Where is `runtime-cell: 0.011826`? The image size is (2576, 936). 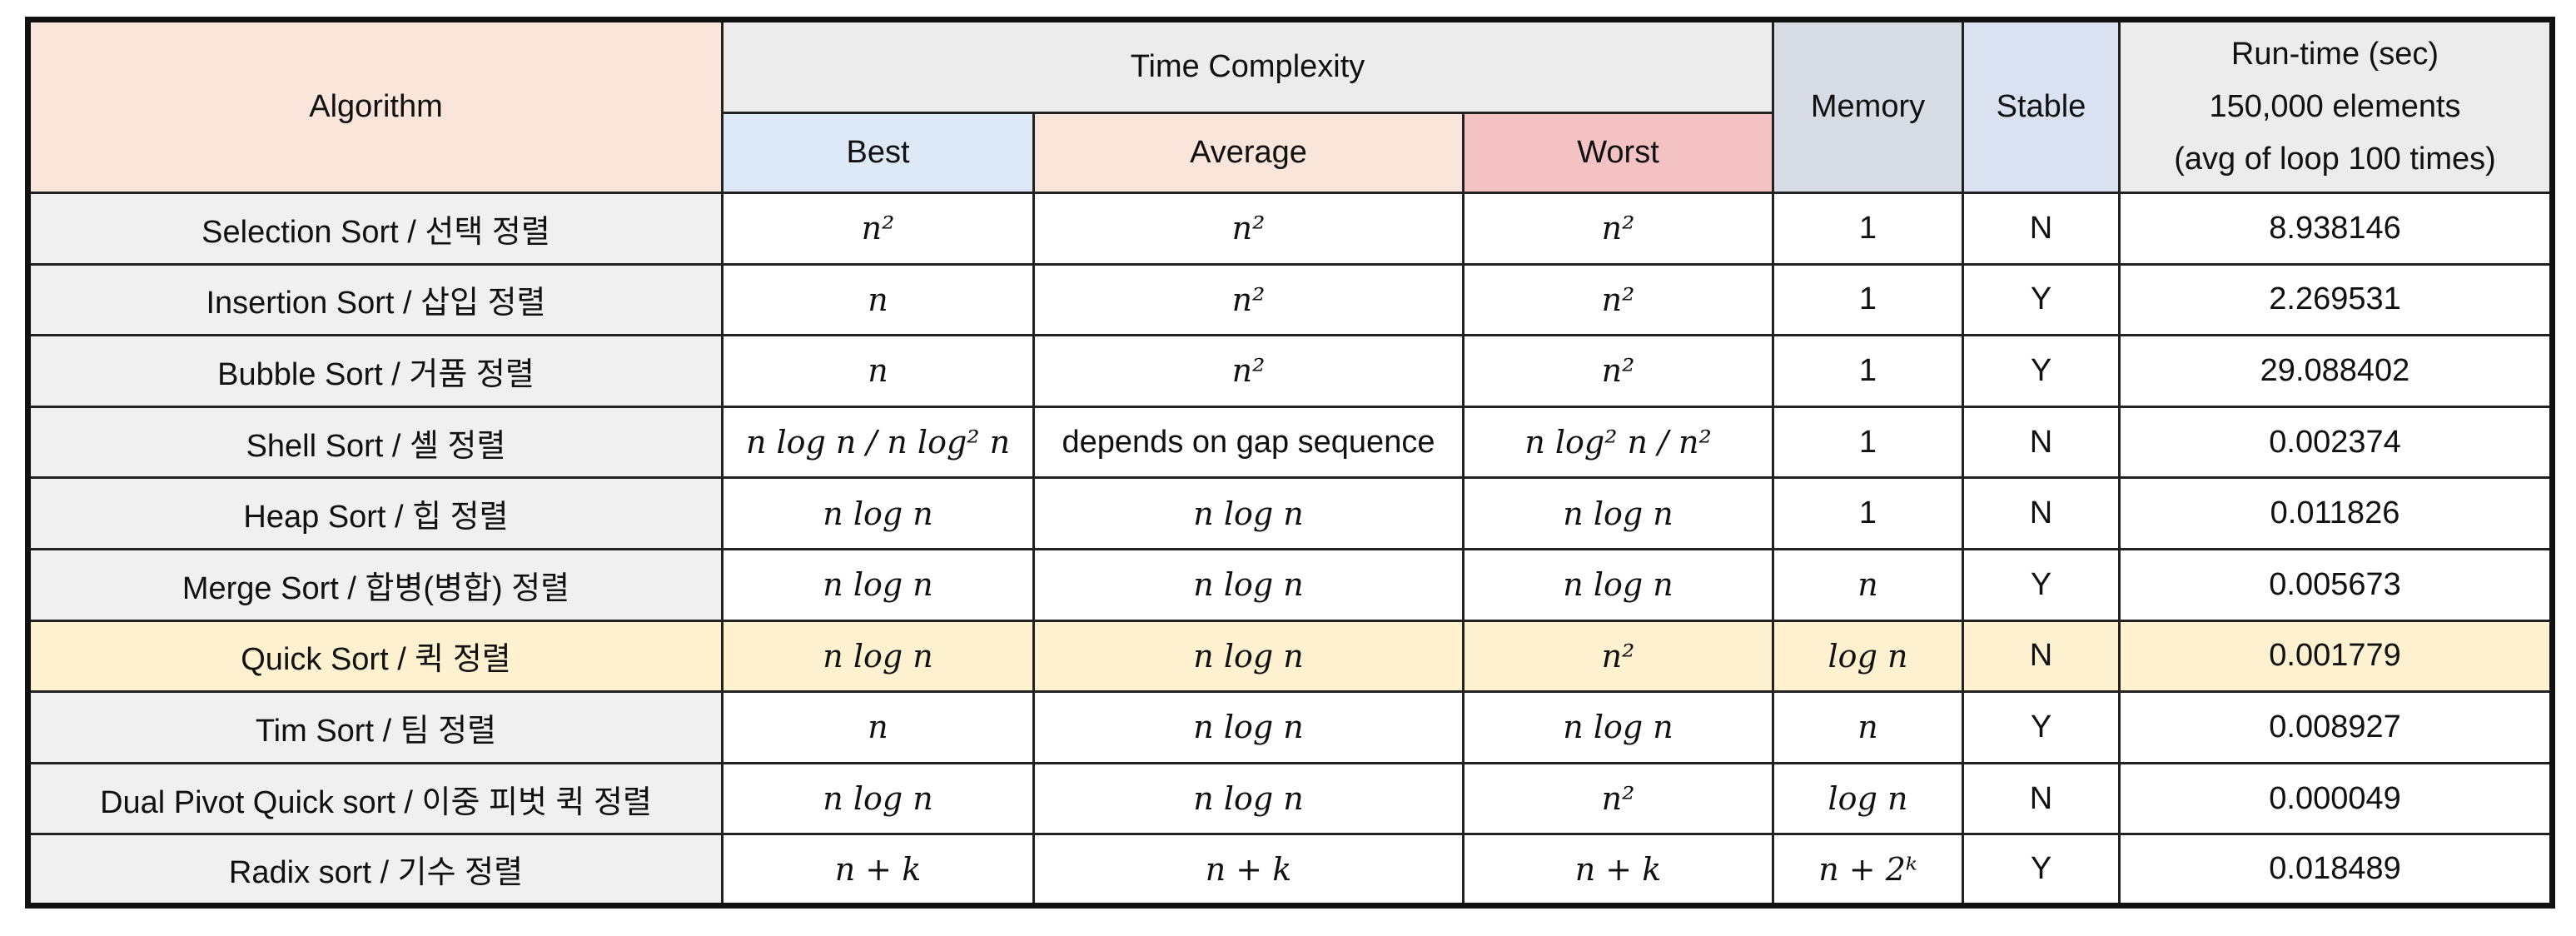 runtime-cell: 0.011826 is located at coordinates (2336, 513).